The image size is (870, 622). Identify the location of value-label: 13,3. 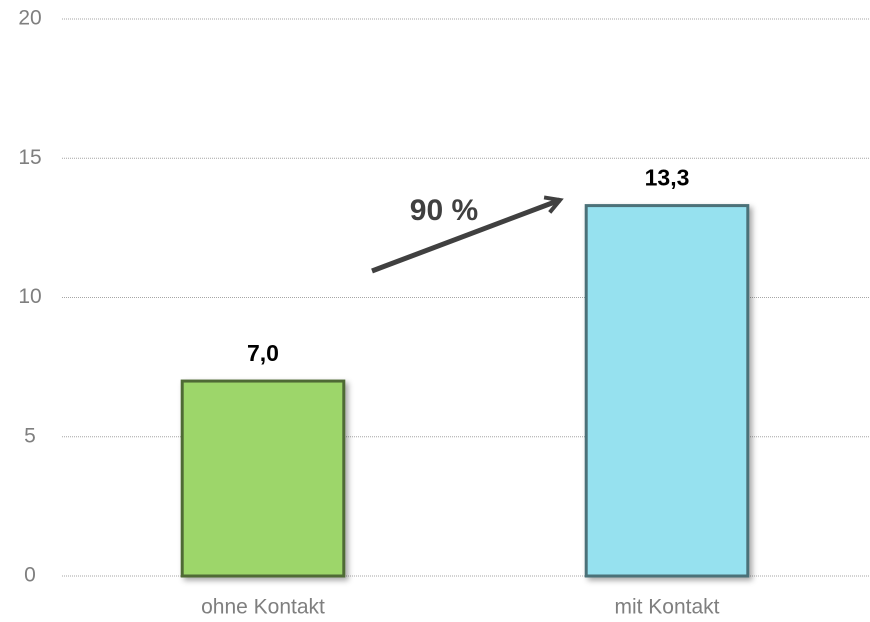
(667, 178).